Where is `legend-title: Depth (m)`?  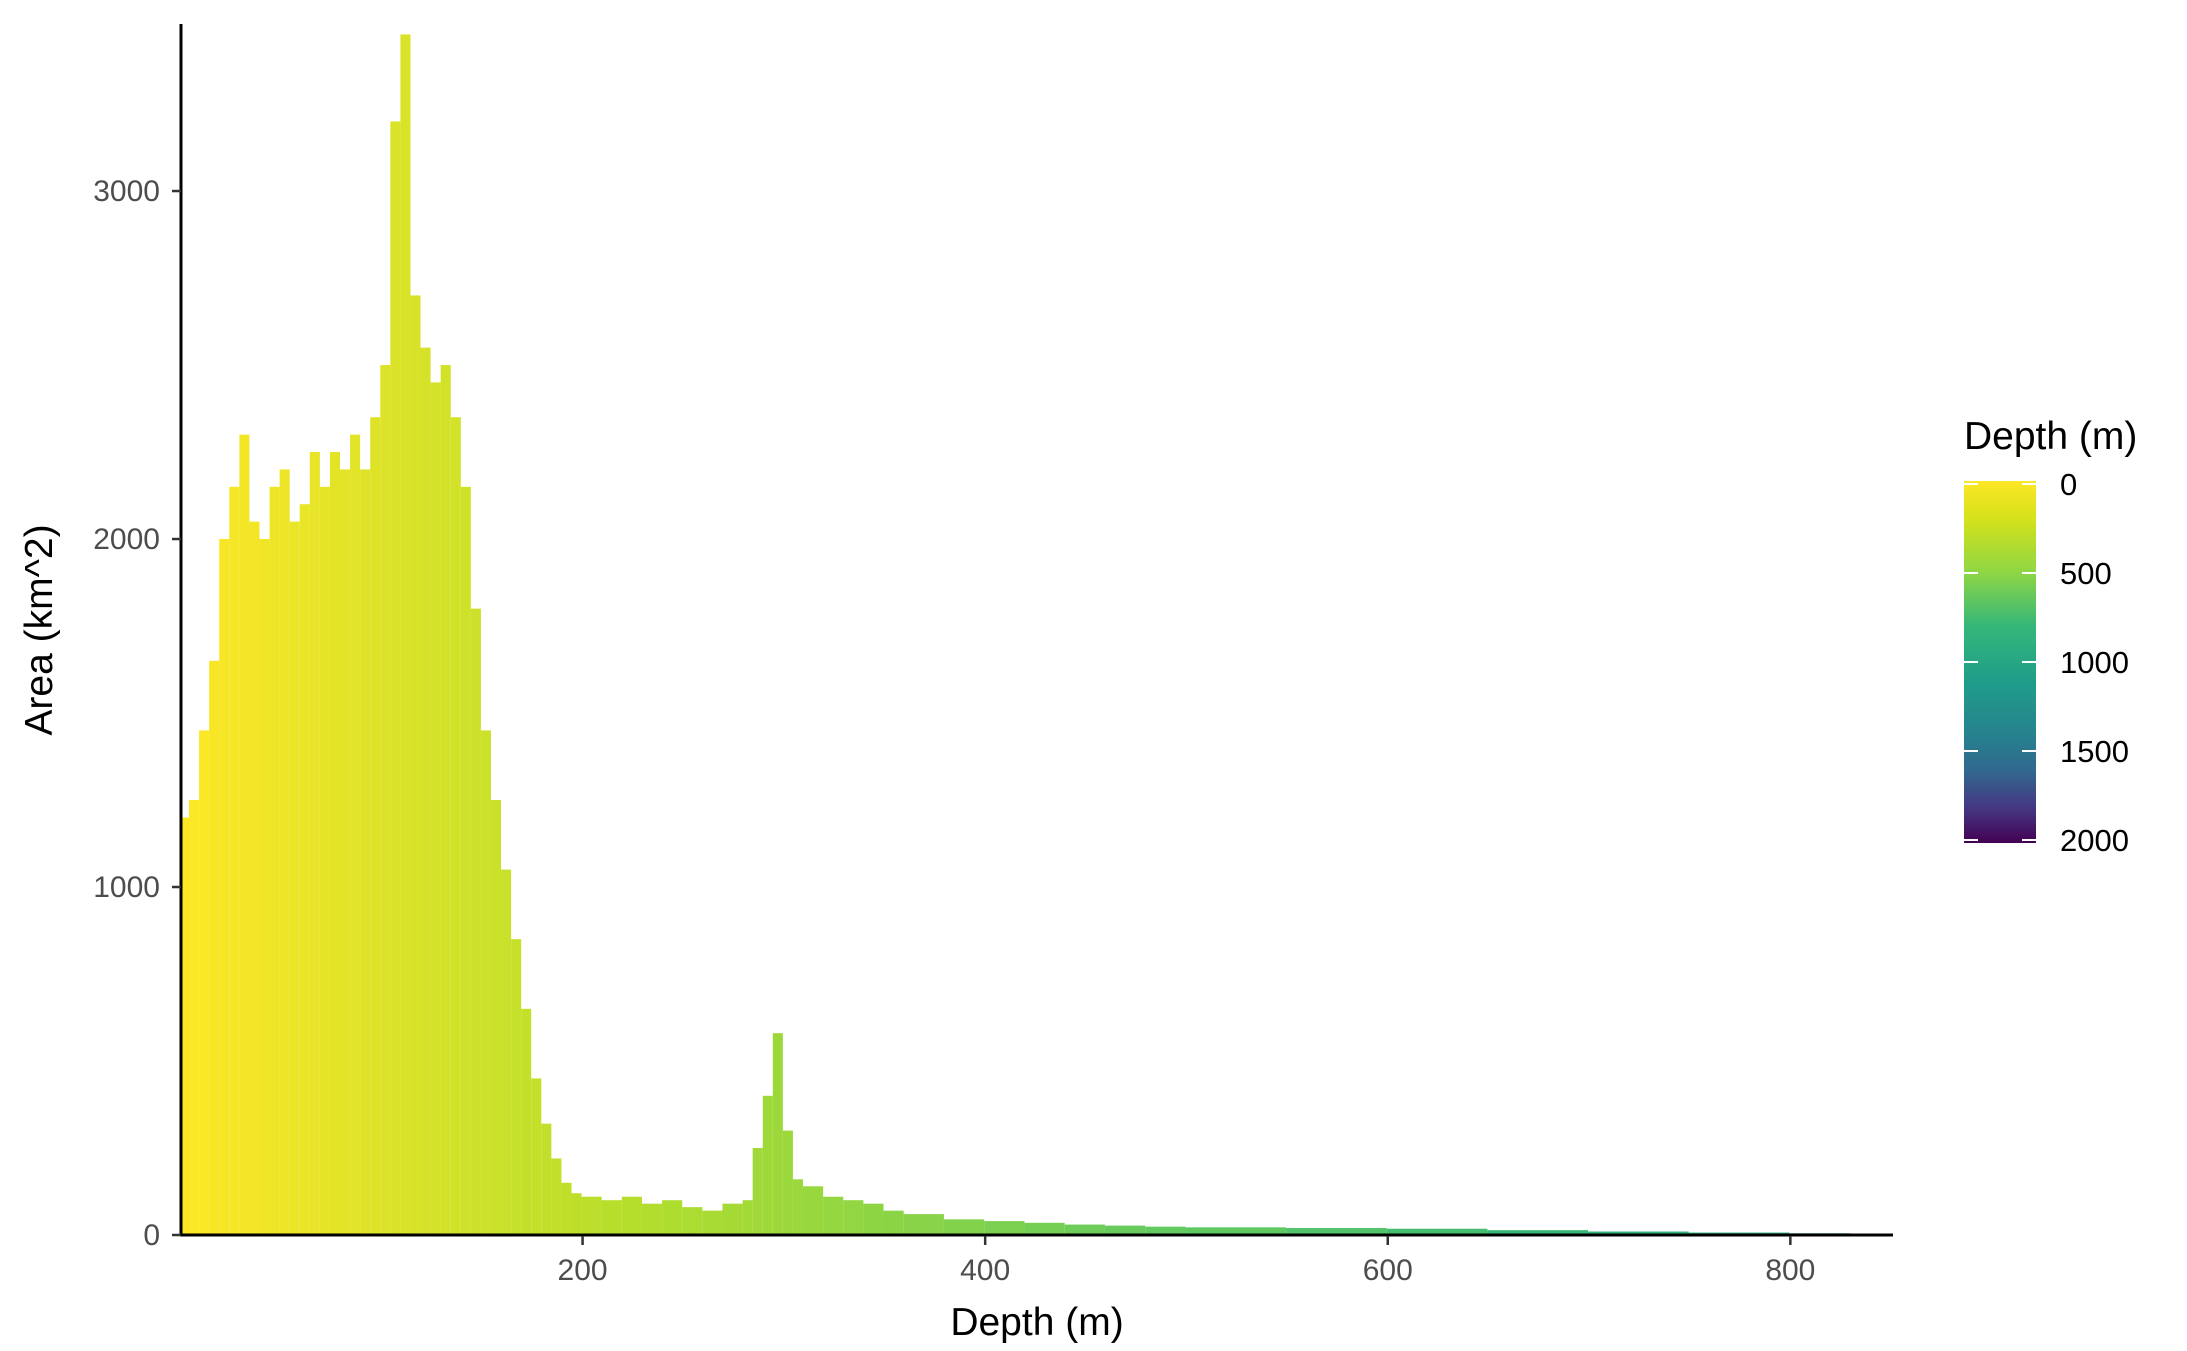
legend-title: Depth (m) is located at coordinates (2050, 436).